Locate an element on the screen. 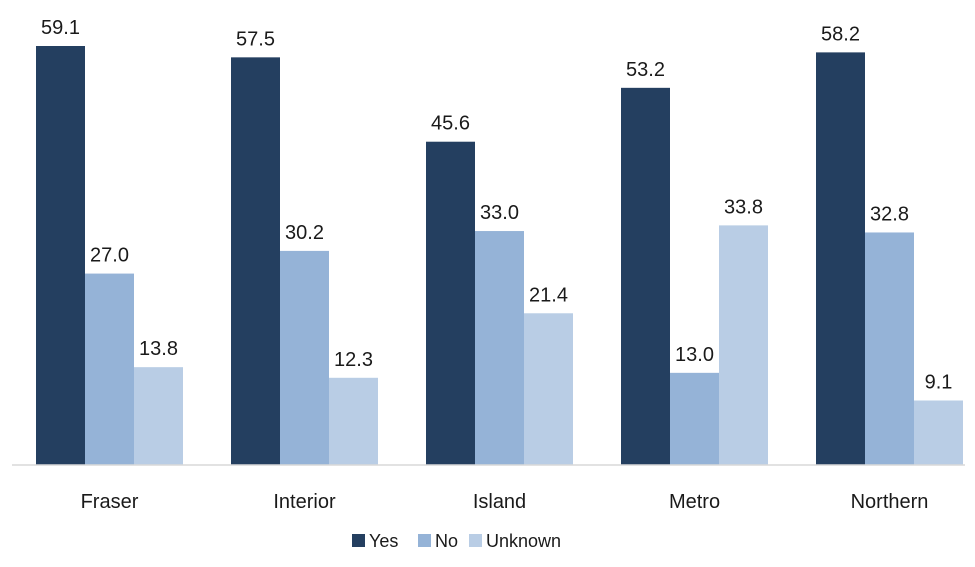 This screenshot has width=975, height=567. legend: Yes No Unknown is located at coordinates (456, 541).